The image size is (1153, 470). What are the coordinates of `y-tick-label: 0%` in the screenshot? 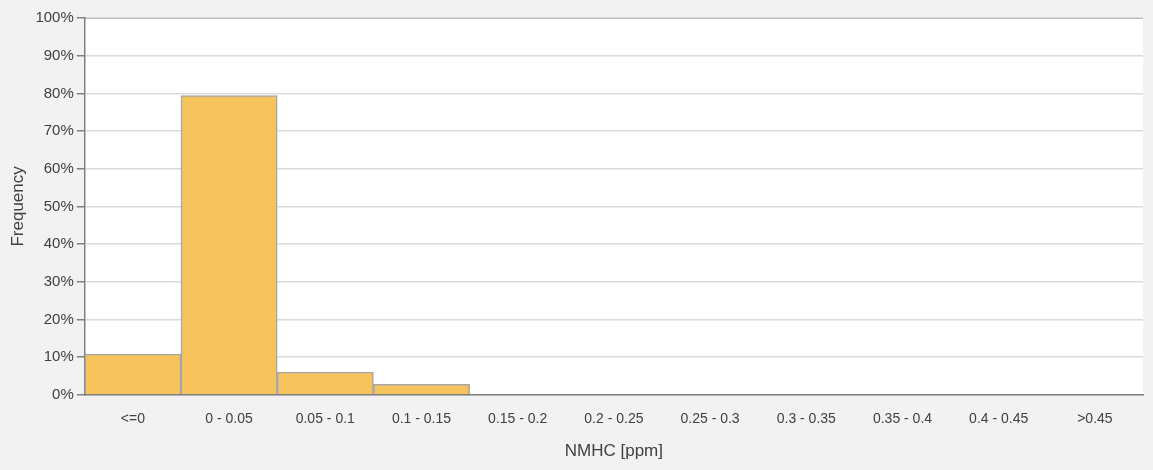 It's located at (63, 393).